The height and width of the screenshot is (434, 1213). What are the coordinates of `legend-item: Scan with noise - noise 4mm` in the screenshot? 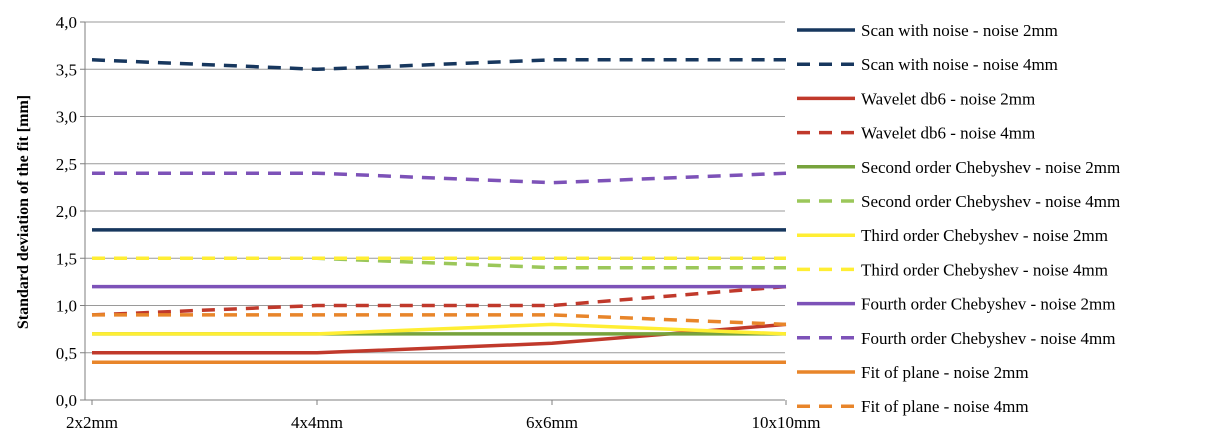 It's located at (927, 64).